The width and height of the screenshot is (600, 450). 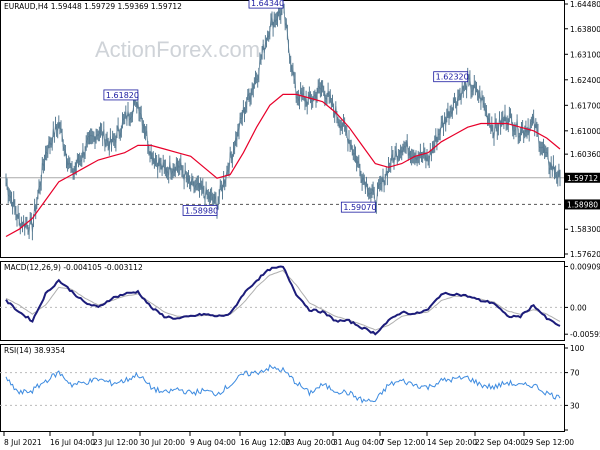 I want to click on price-annotation-label: 1.62320, so click(x=452, y=77).